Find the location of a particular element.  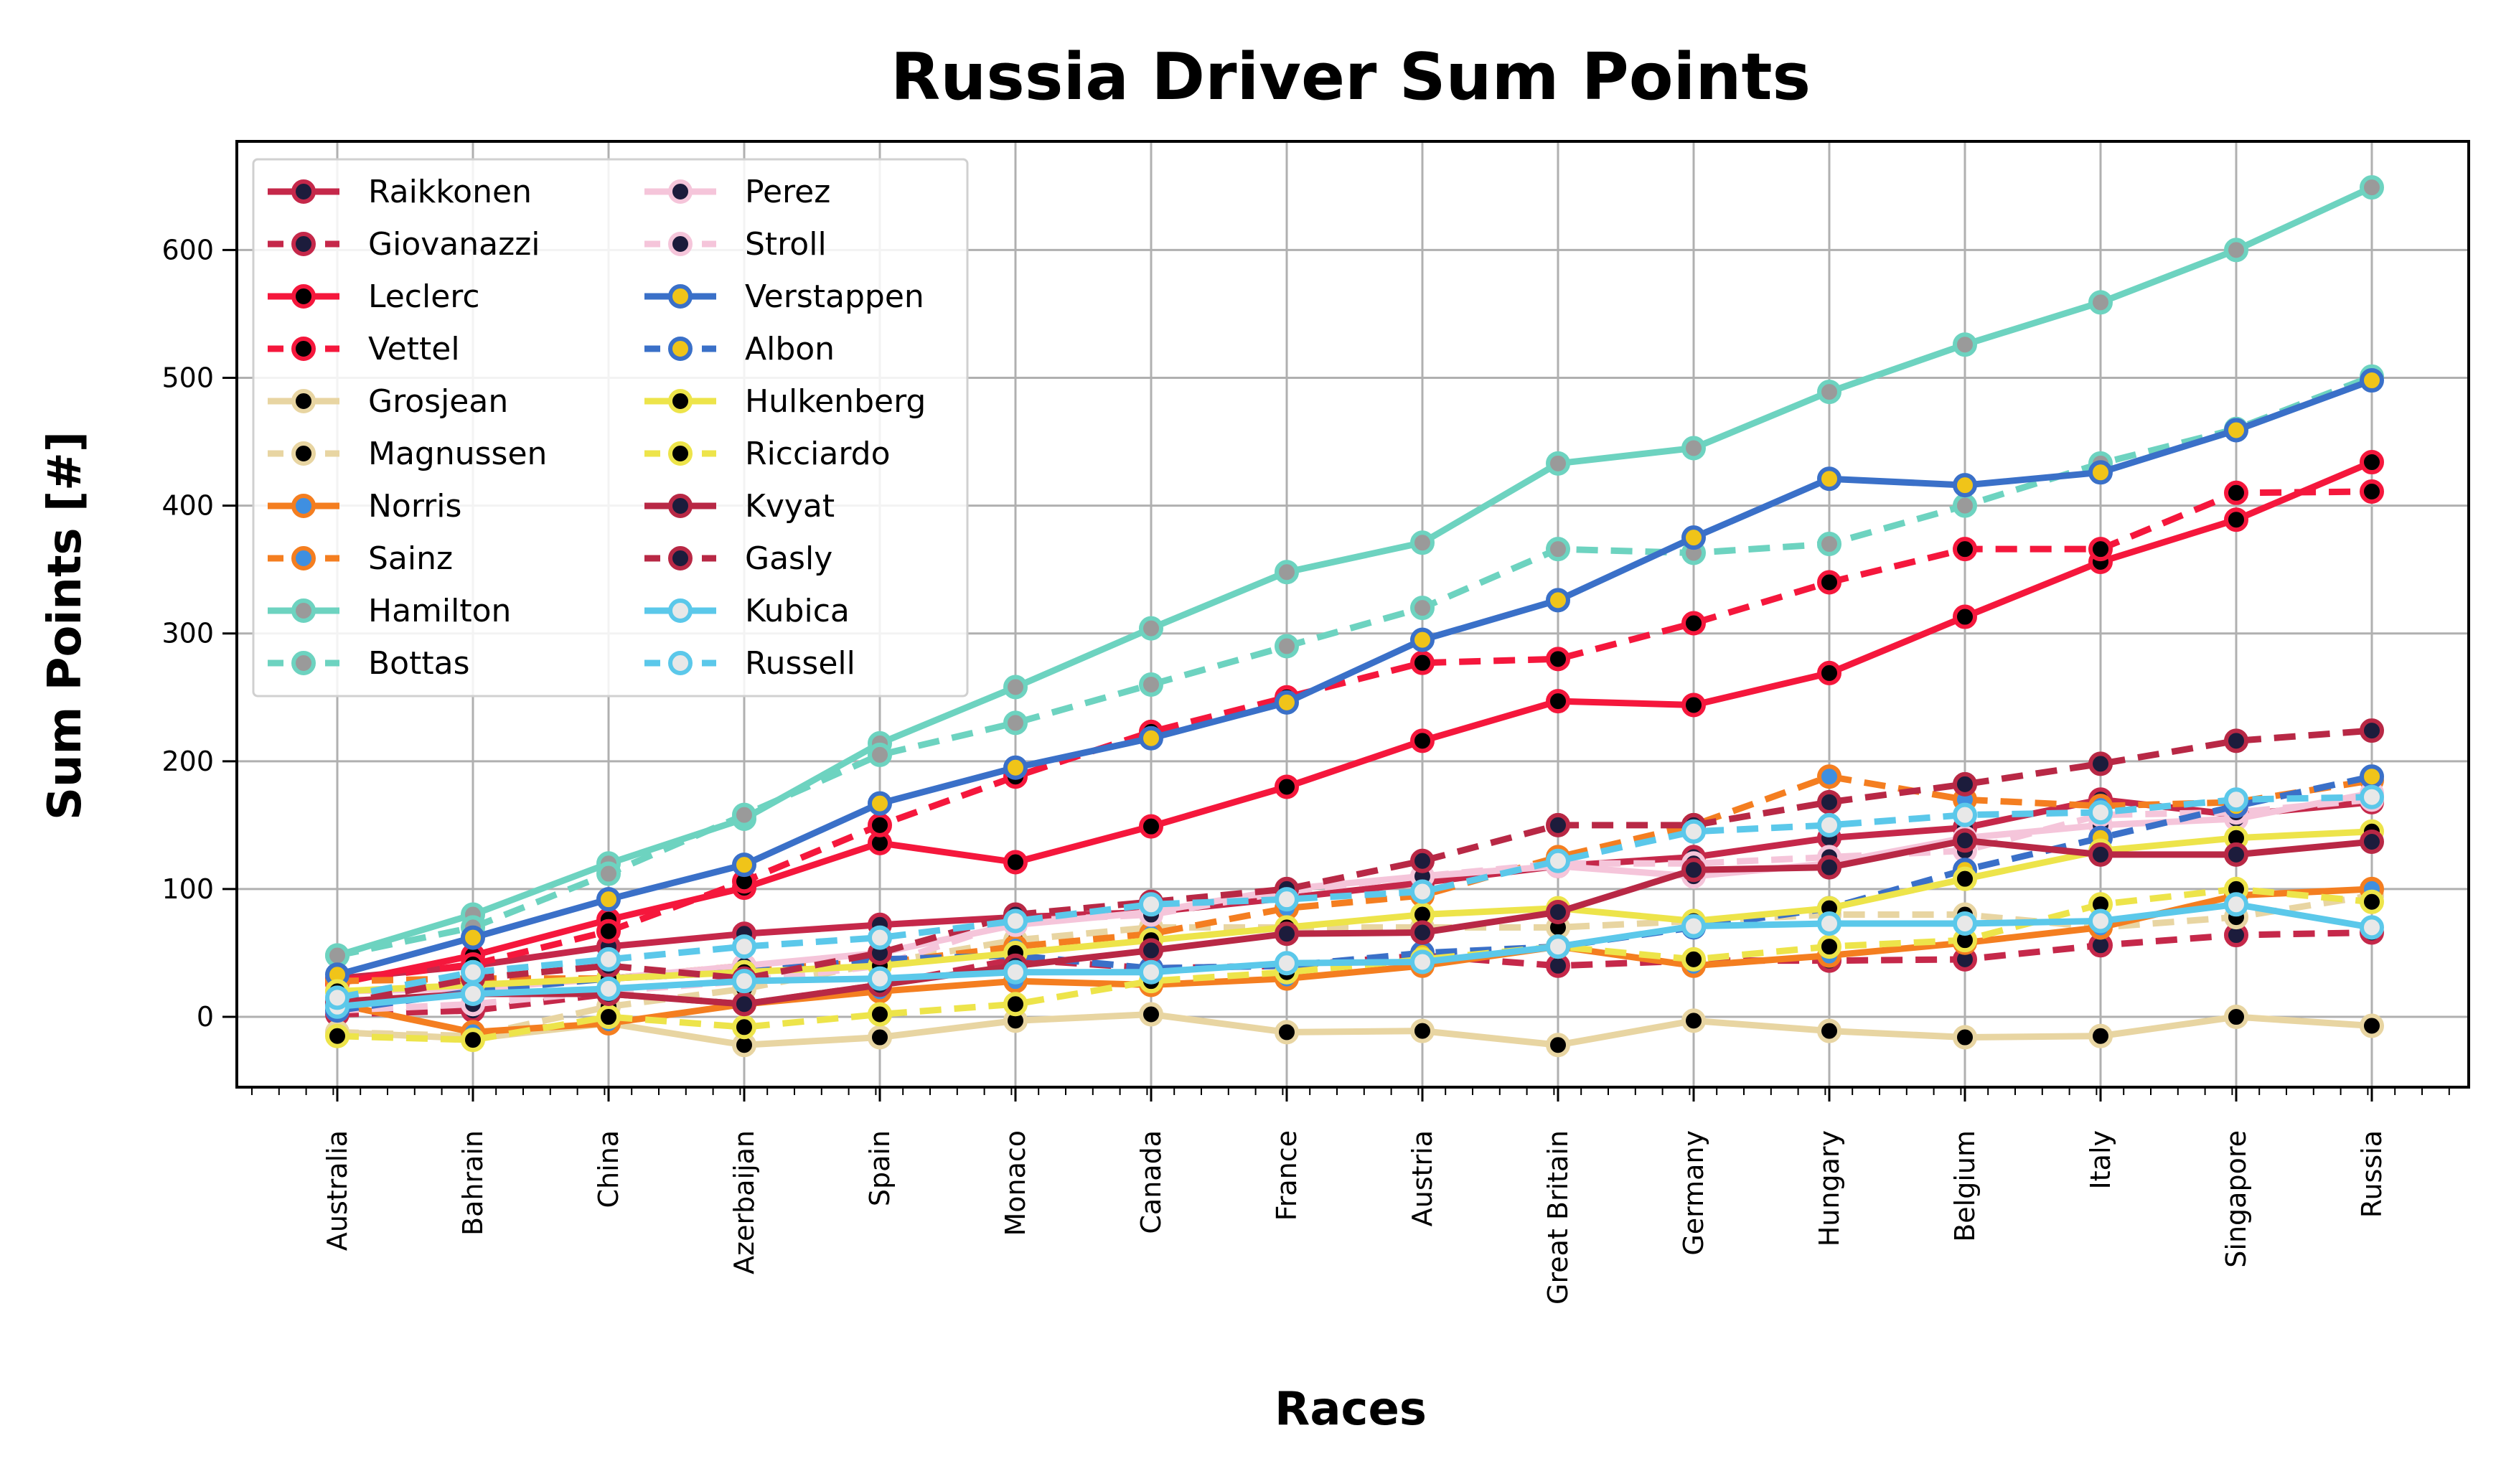

series-russell is located at coordinates (1354, 897).